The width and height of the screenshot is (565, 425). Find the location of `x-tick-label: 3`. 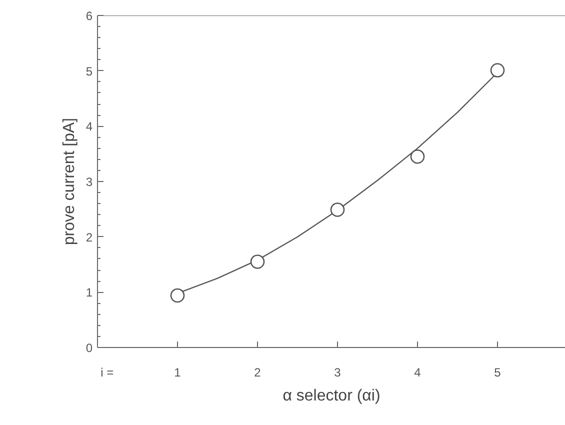

x-tick-label: 3 is located at coordinates (338, 373).